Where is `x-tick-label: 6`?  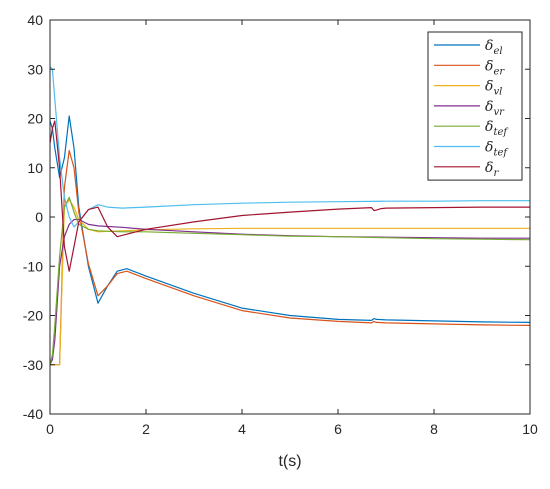 x-tick-label: 6 is located at coordinates (338, 429).